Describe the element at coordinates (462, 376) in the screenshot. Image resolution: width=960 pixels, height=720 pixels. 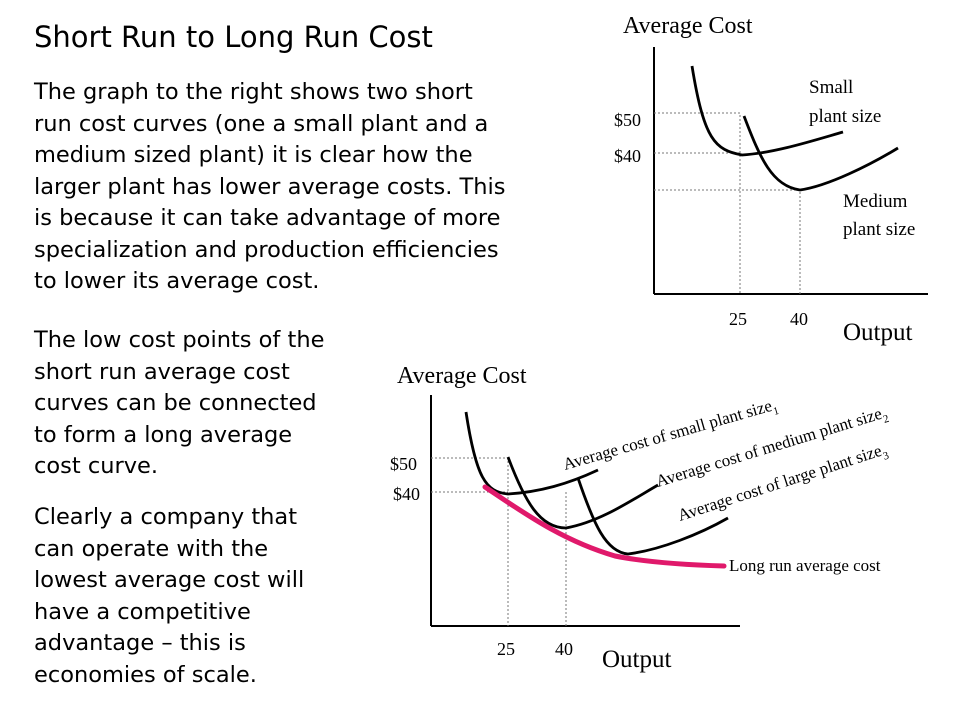
I see `chart2-title: Average Cost` at that location.